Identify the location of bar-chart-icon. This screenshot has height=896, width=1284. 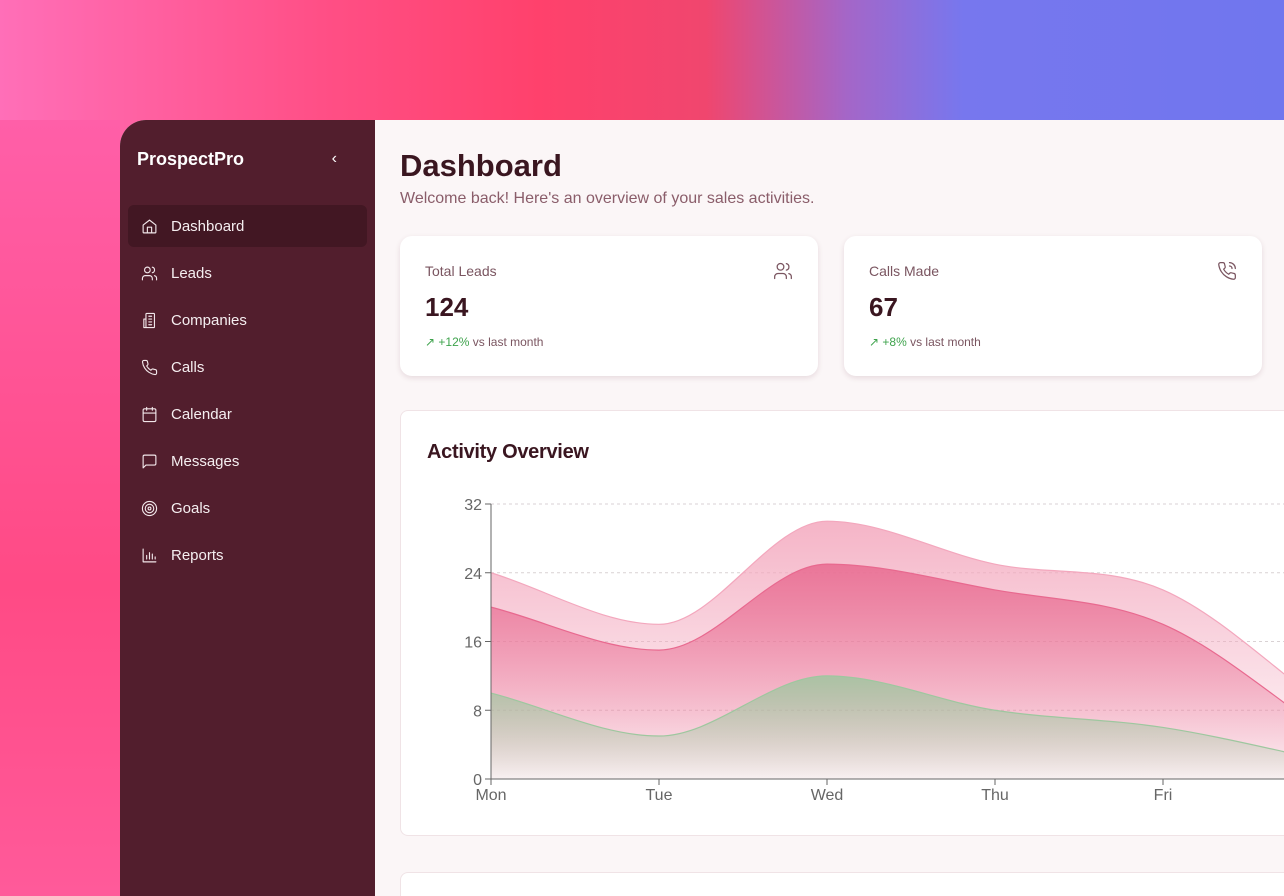
(149, 555).